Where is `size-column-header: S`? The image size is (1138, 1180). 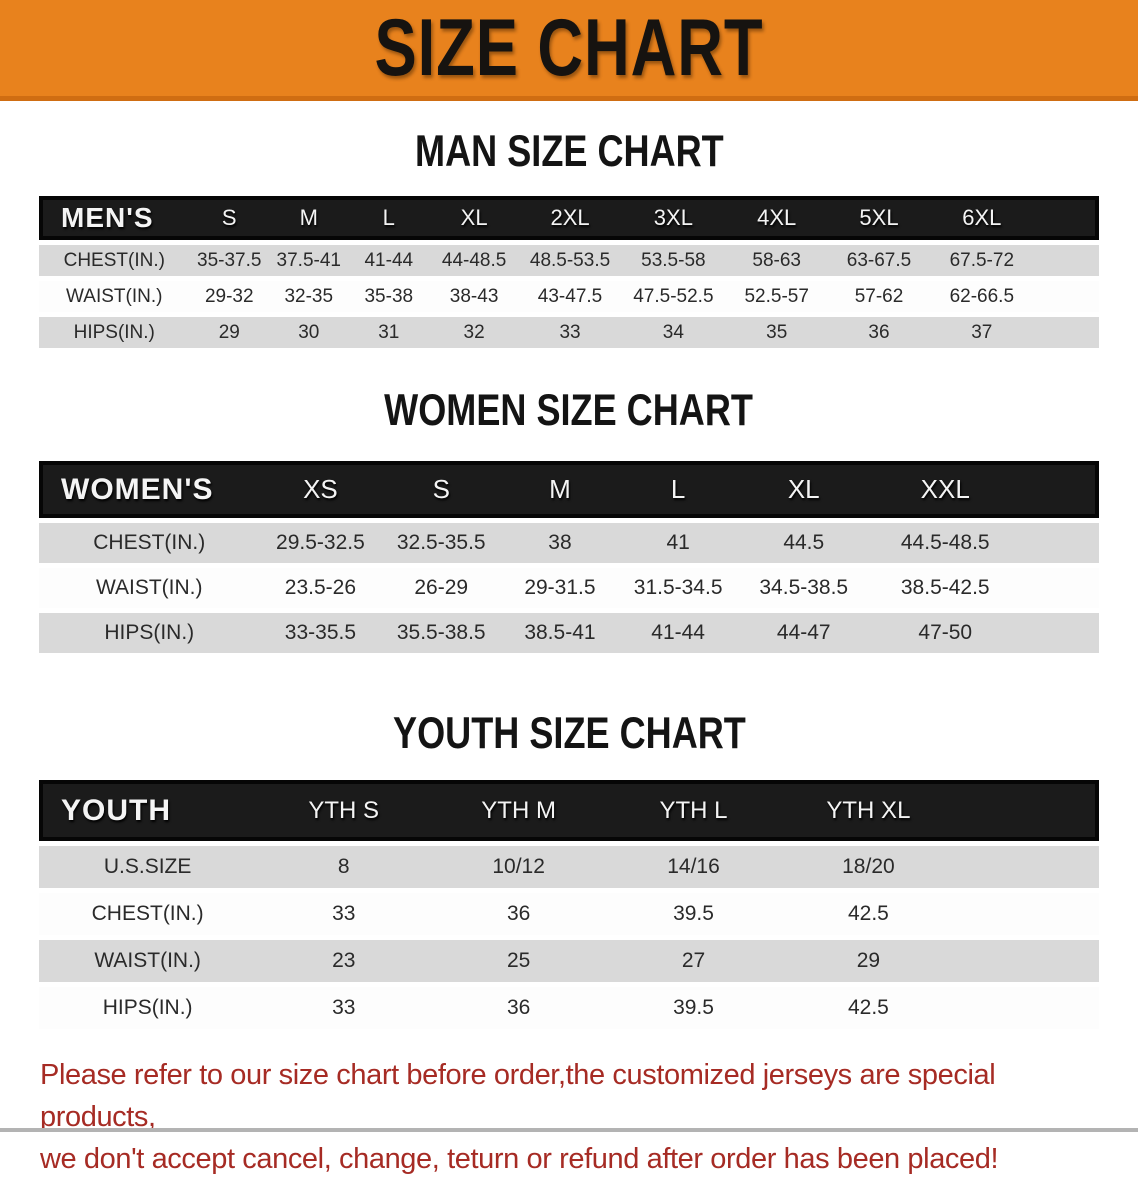
size-column-header: S is located at coordinates (441, 489).